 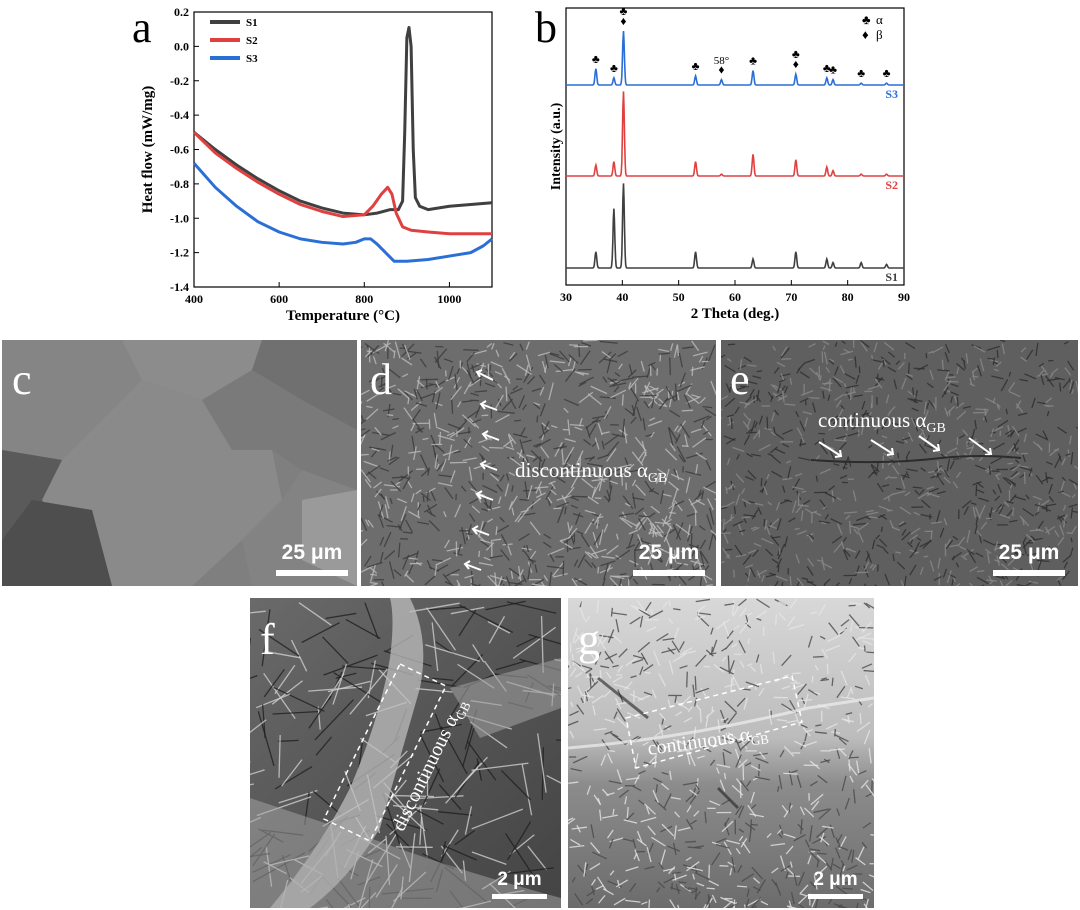 I want to click on panel-f-scalebar: 2 μm, so click(x=519, y=884).